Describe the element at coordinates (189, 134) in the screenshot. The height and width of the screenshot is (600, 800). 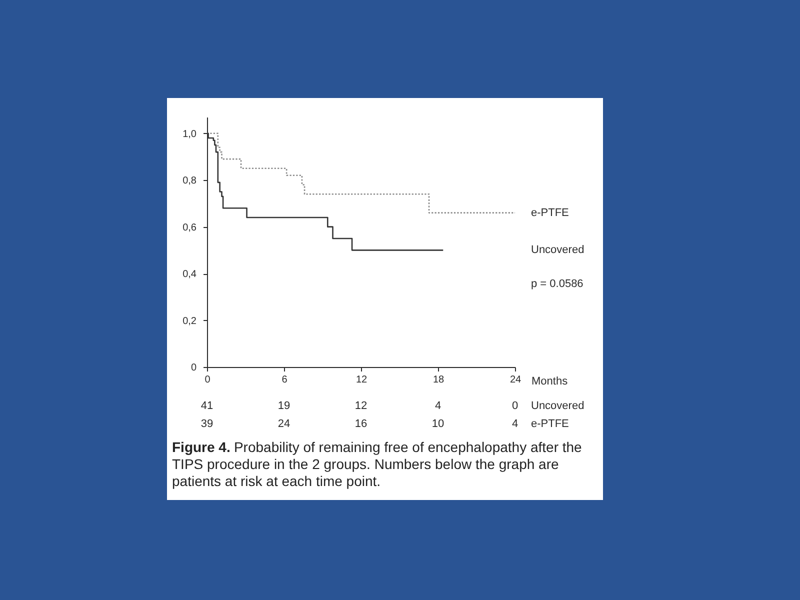
I see `y-tick-label: 1,0` at that location.